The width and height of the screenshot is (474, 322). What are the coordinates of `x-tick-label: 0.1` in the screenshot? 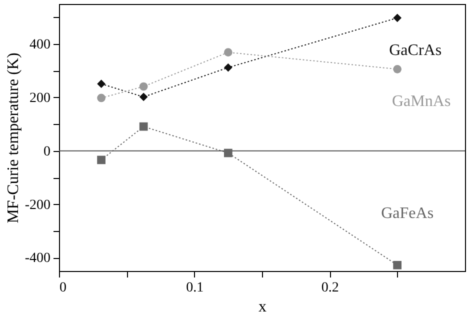 It's located at (195, 288).